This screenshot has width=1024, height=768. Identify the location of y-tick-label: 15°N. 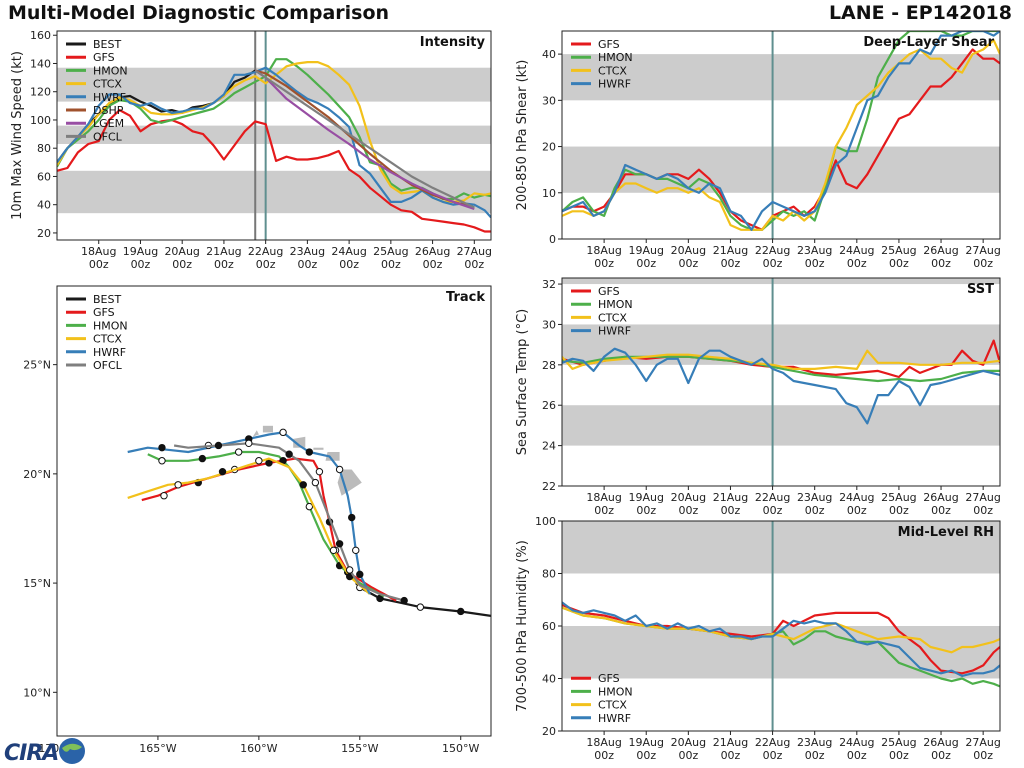
(37, 583).